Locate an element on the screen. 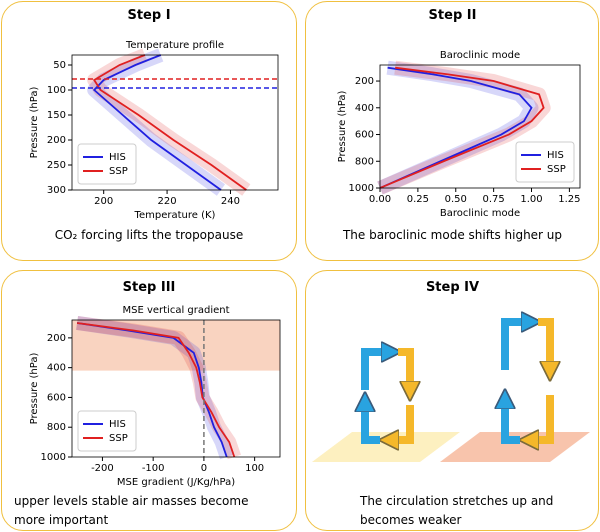 The image size is (600, 532). x-tick-label: 0.75 is located at coordinates (494, 199).